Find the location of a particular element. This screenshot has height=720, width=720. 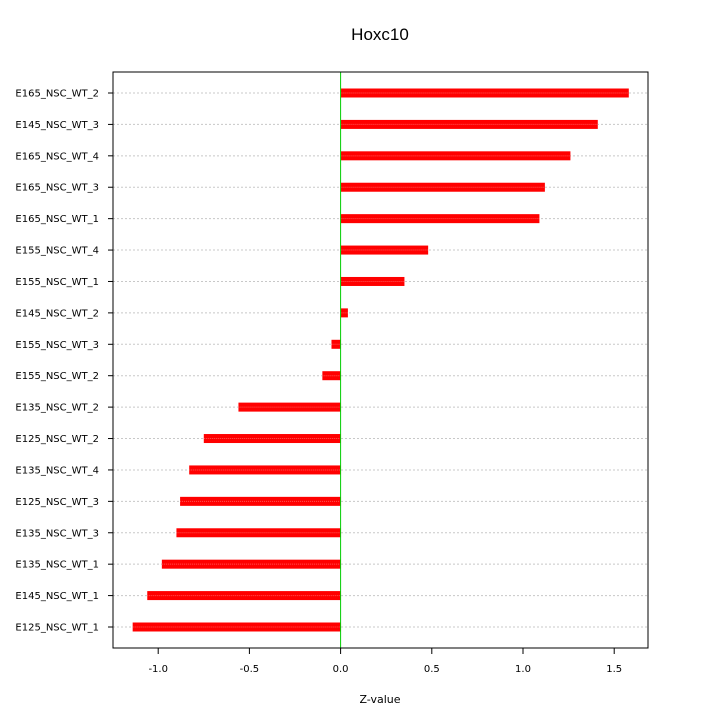

y-tick-label: E135_NSC_WT_4 is located at coordinates (57, 470).